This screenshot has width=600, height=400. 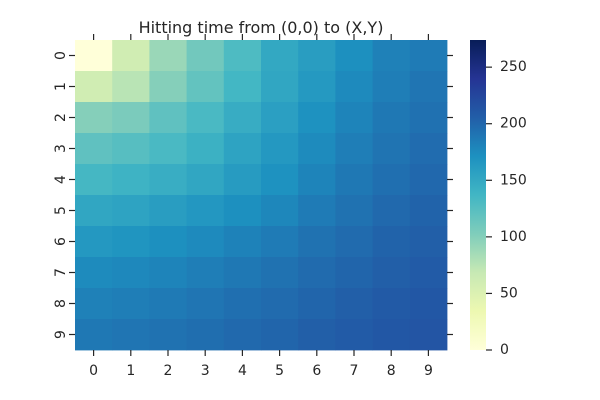 I want to click on y-tick-label: 9, so click(x=61, y=334).